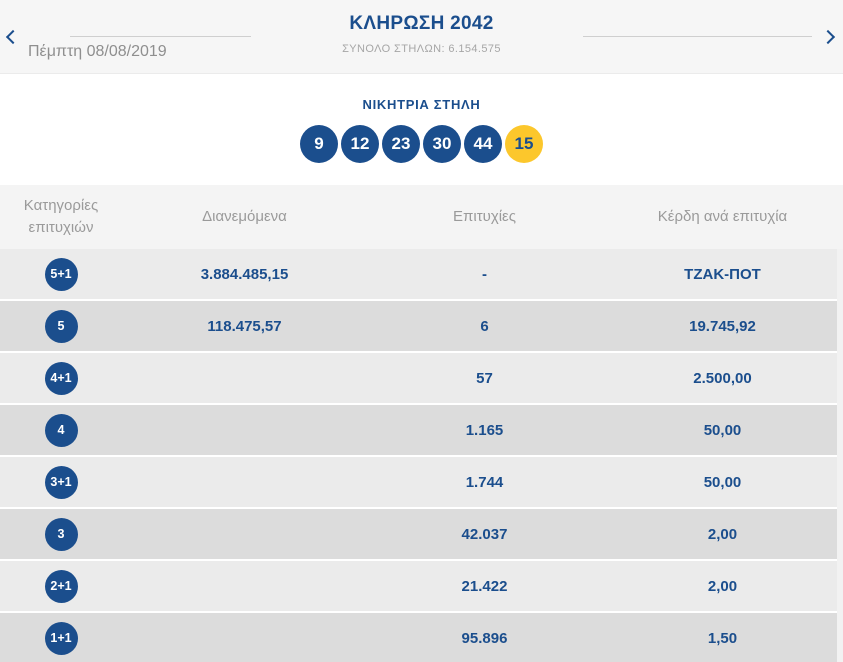  What do you see at coordinates (421, 275) in the screenshot?
I see `table-row: 5+1 3.884.485,15 - ΤΖΑΚ-ΠΟΤ` at bounding box center [421, 275].